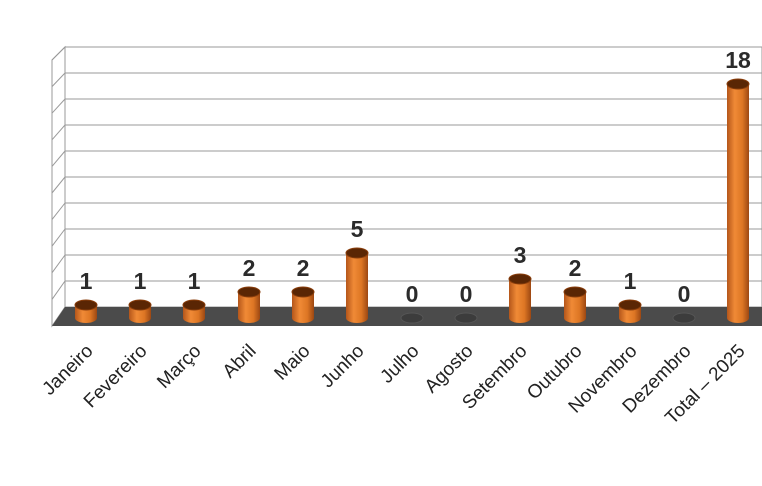 Image resolution: width=762 pixels, height=486 pixels. I want to click on value-label: 3, so click(520, 255).